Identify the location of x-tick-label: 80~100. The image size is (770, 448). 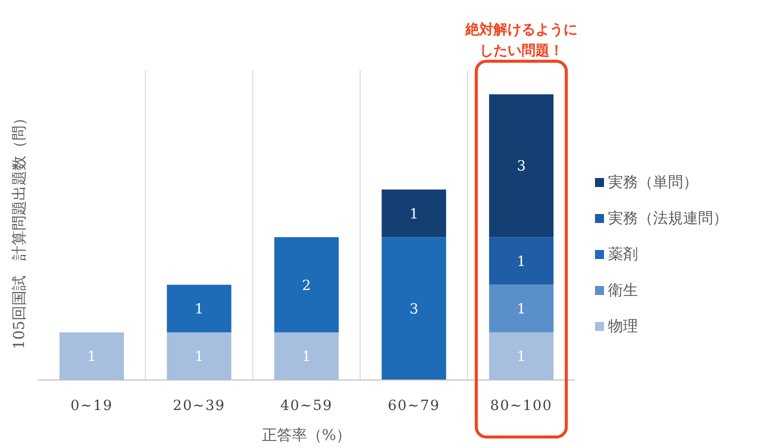
(521, 406).